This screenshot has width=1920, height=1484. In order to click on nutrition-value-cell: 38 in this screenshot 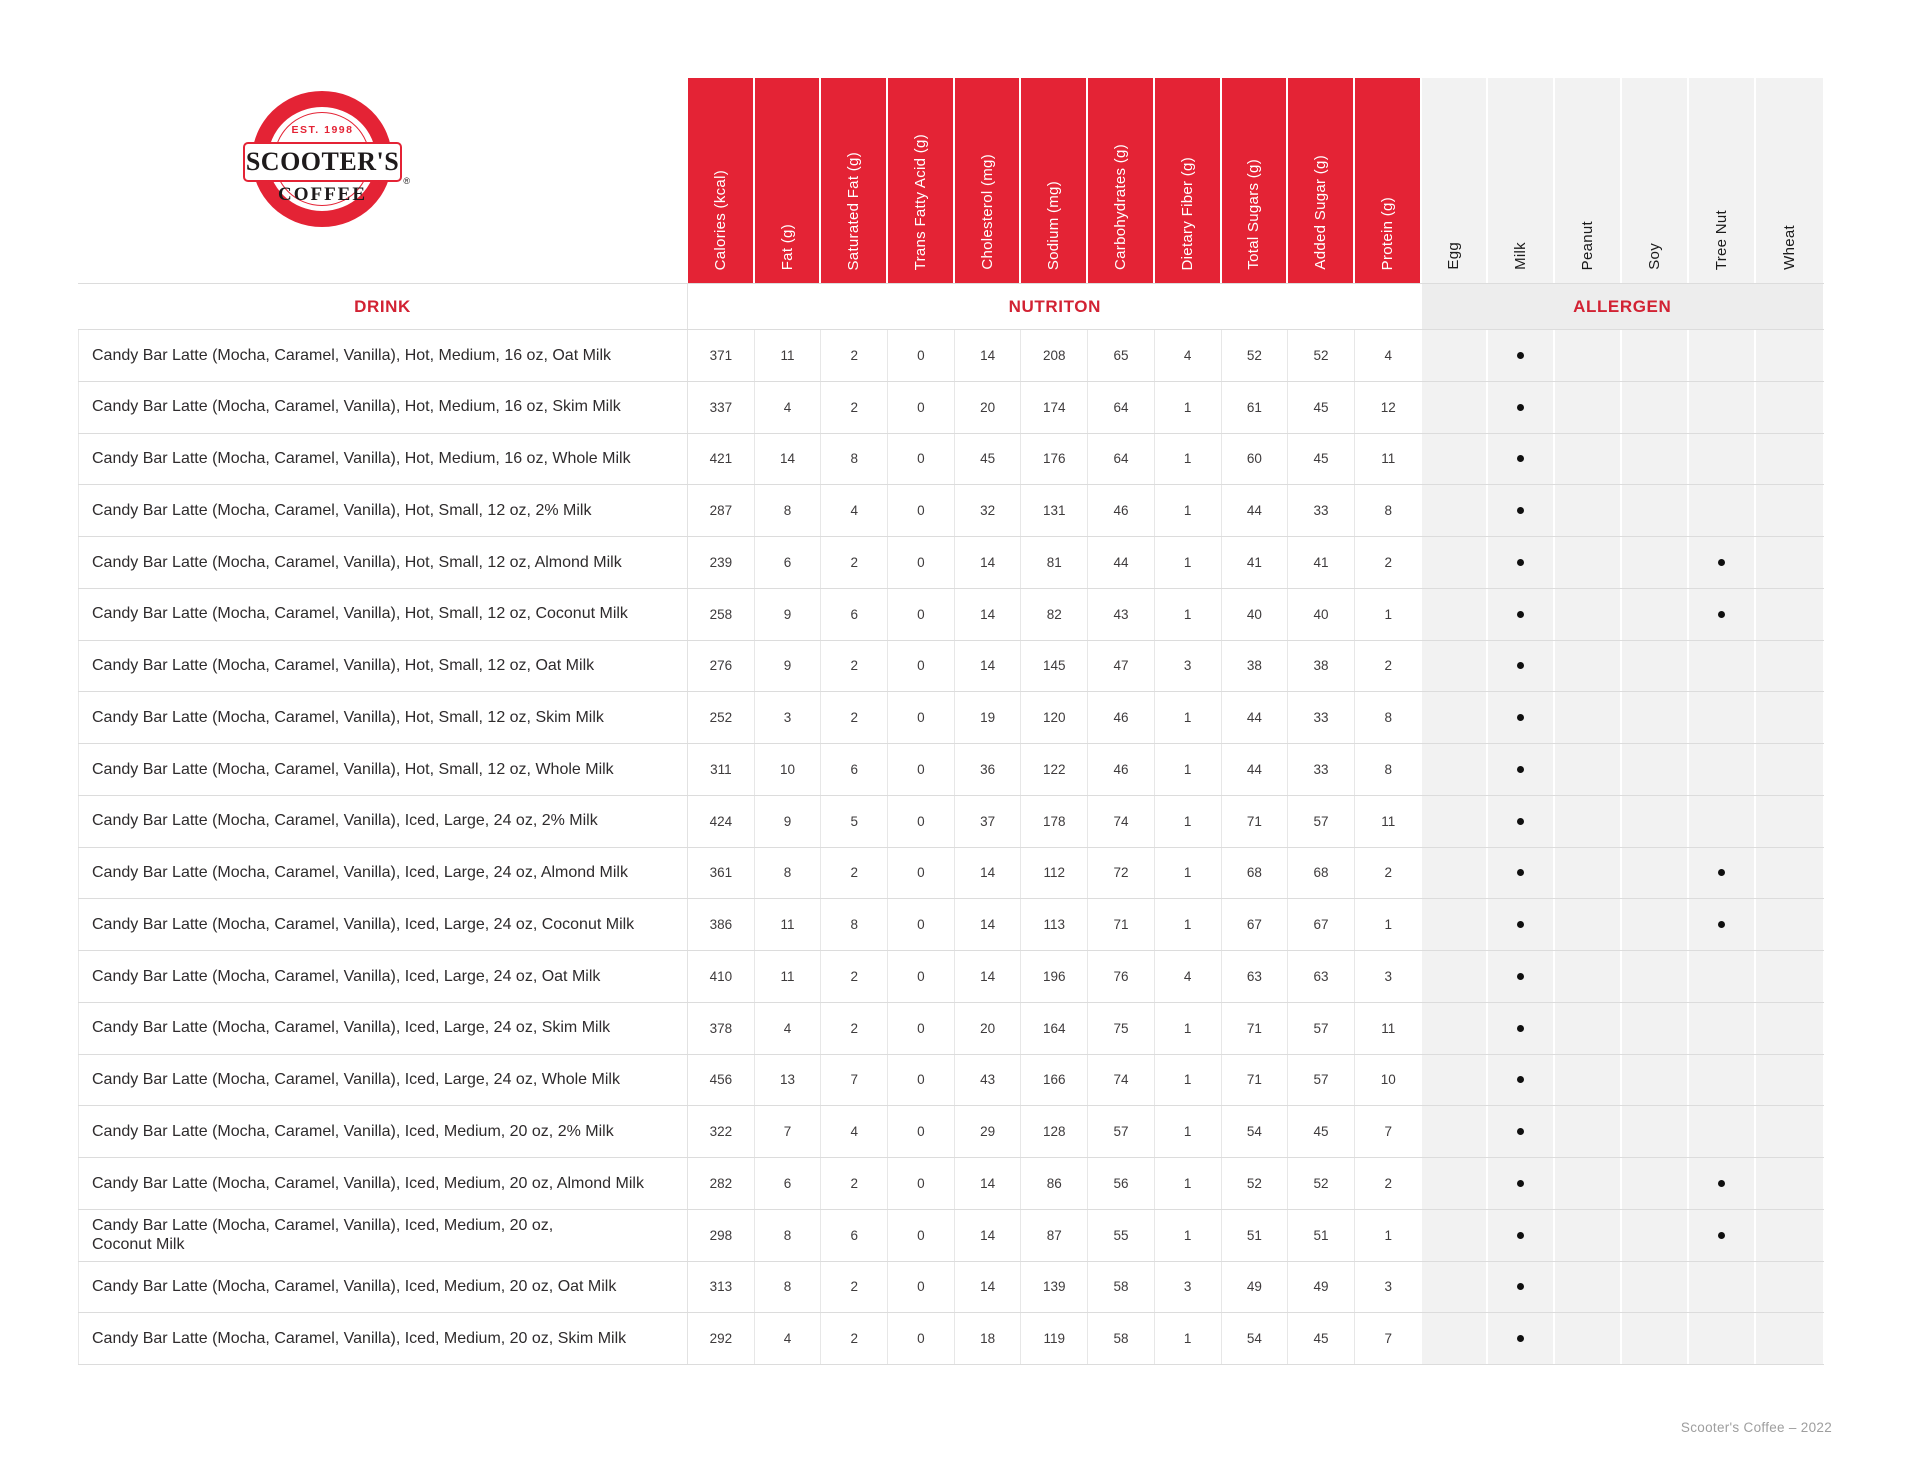, I will do `click(1255, 666)`.